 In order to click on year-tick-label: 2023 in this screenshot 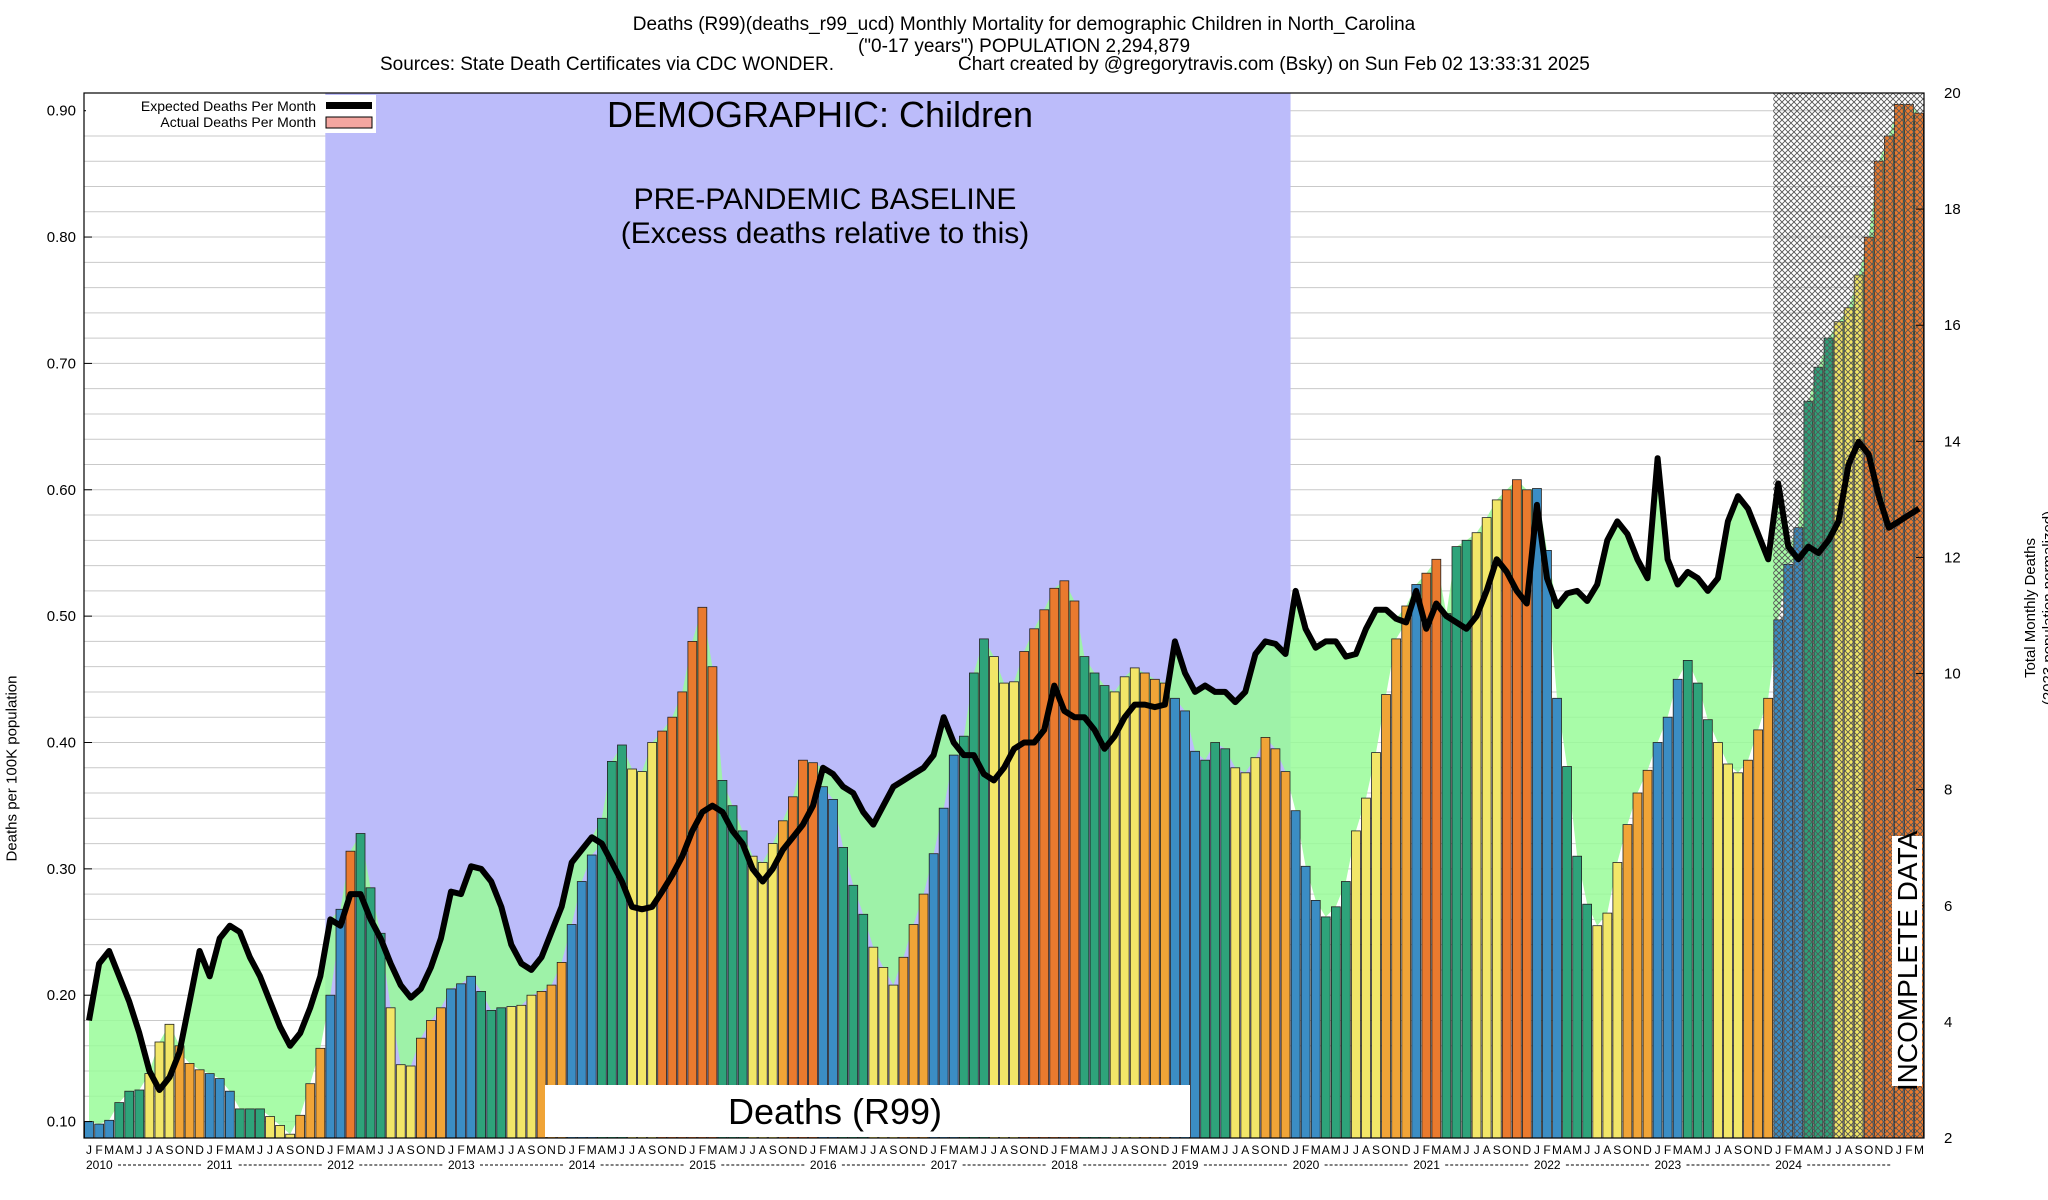, I will do `click(1668, 1165)`.